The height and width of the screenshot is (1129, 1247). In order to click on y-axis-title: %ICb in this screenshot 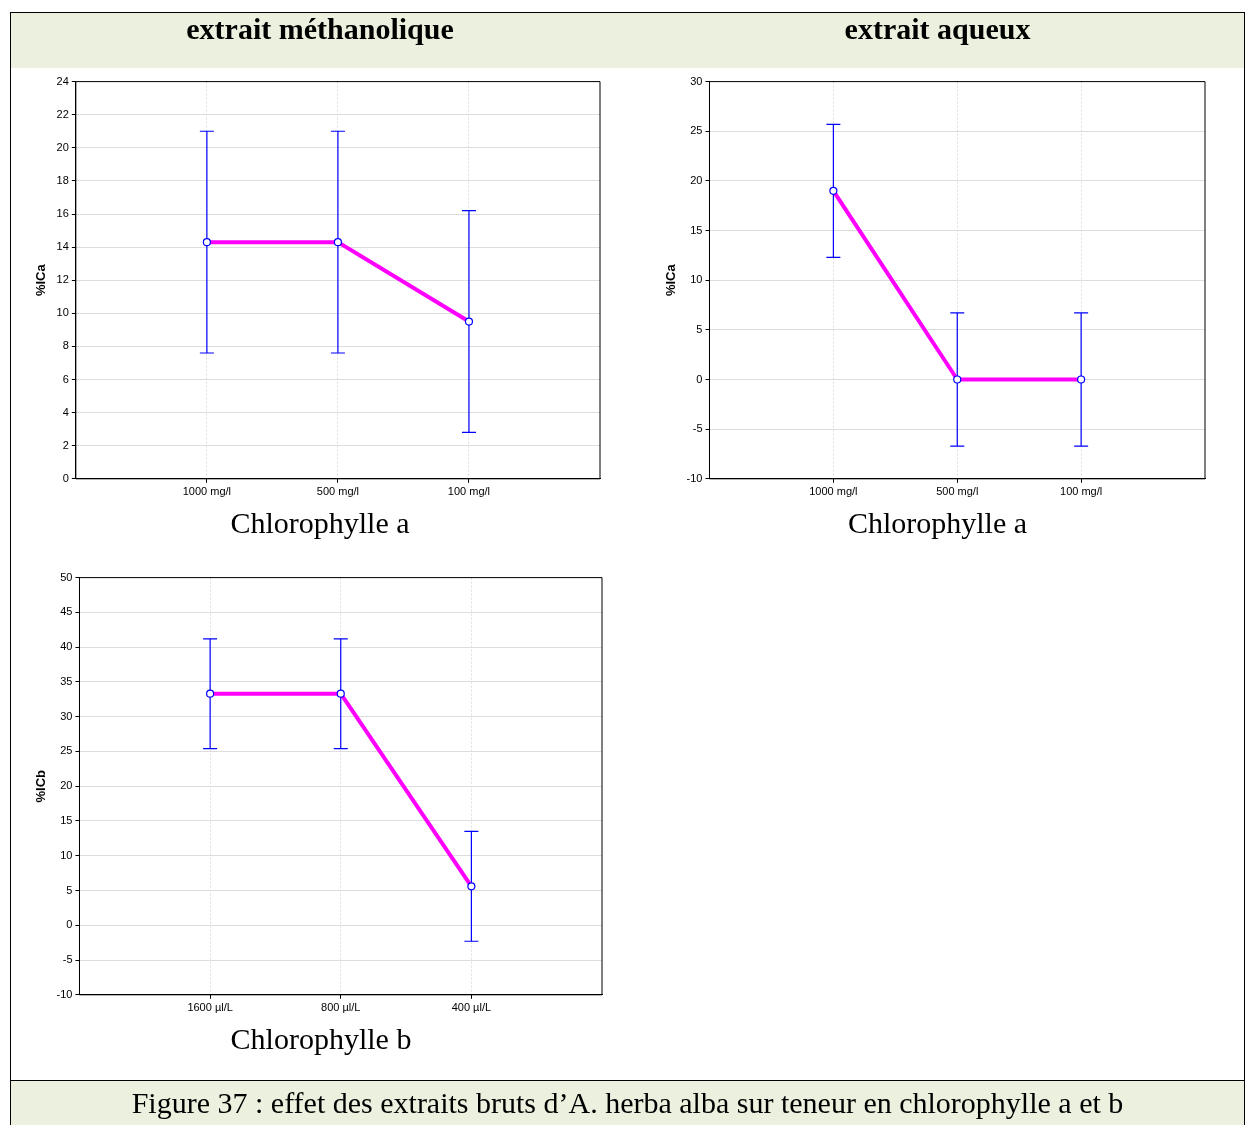, I will do `click(41, 786)`.